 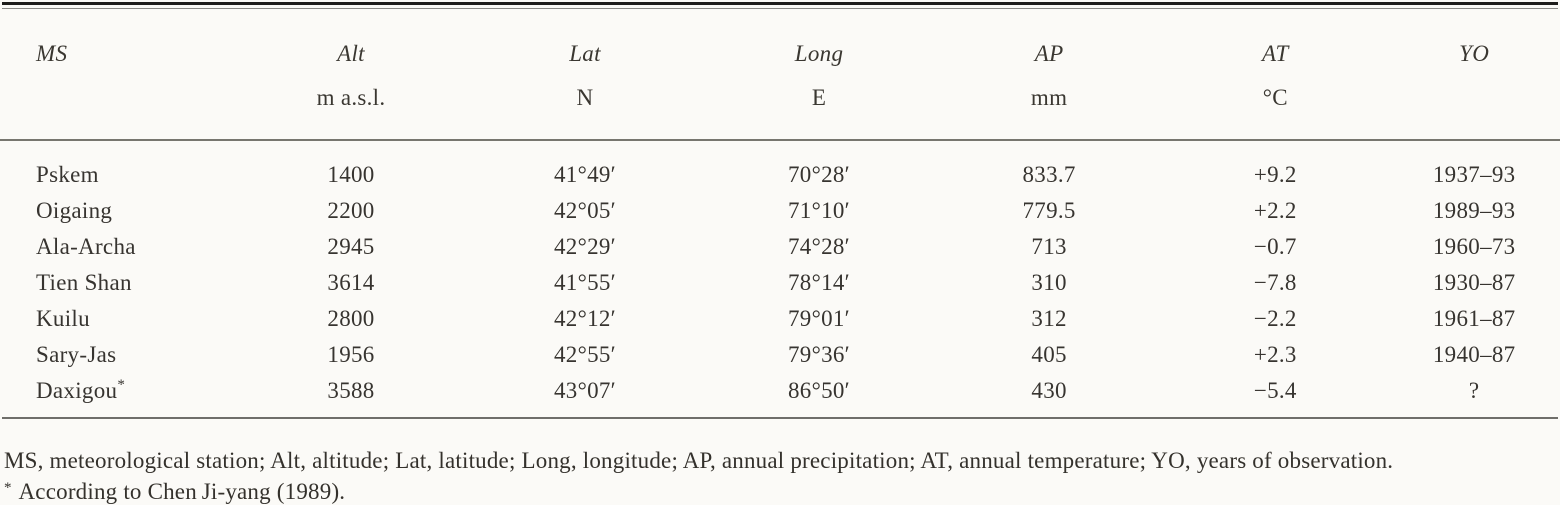 I want to click on cell-at: −2.2, so click(x=1275, y=318).